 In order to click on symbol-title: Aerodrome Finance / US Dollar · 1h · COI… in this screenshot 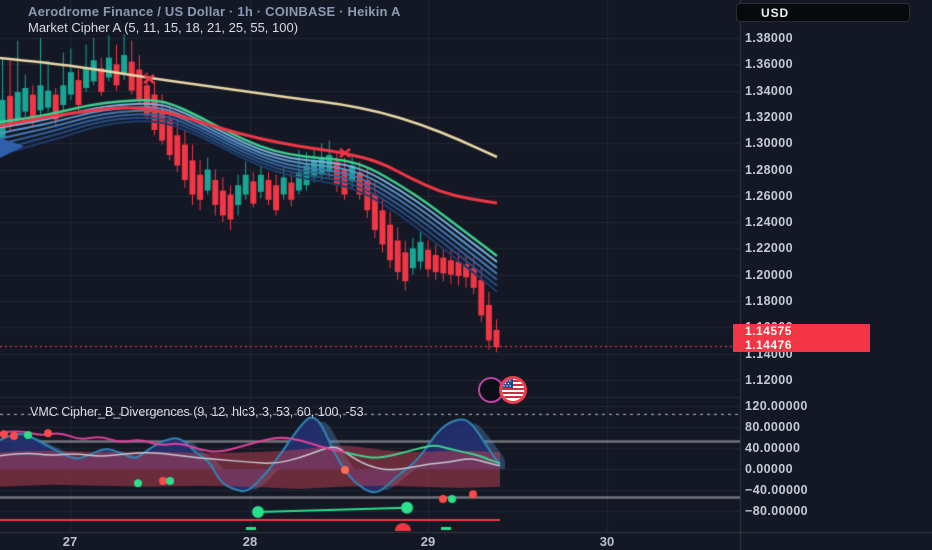, I will do `click(214, 11)`.